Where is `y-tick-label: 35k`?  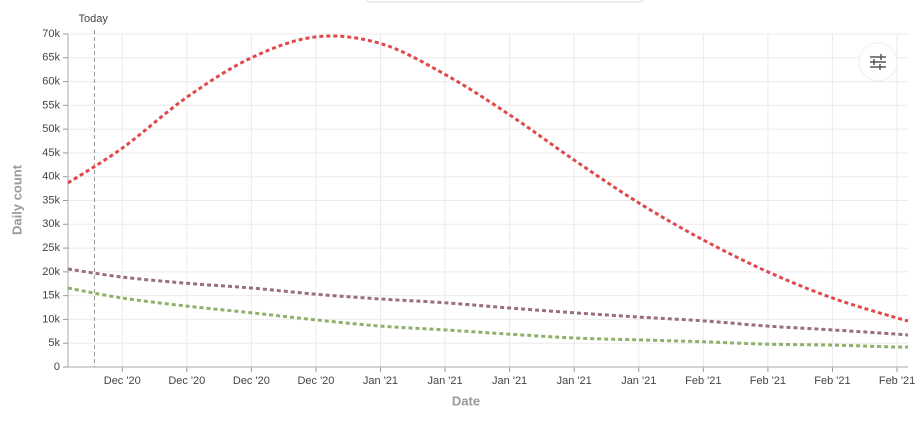
y-tick-label: 35k is located at coordinates (51, 200).